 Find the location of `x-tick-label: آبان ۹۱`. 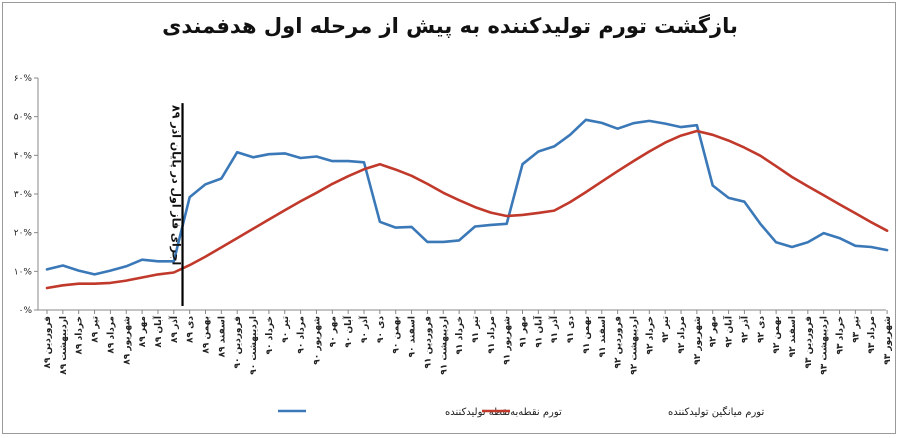

x-tick-label: آبان ۹۱ is located at coordinates (538, 331).